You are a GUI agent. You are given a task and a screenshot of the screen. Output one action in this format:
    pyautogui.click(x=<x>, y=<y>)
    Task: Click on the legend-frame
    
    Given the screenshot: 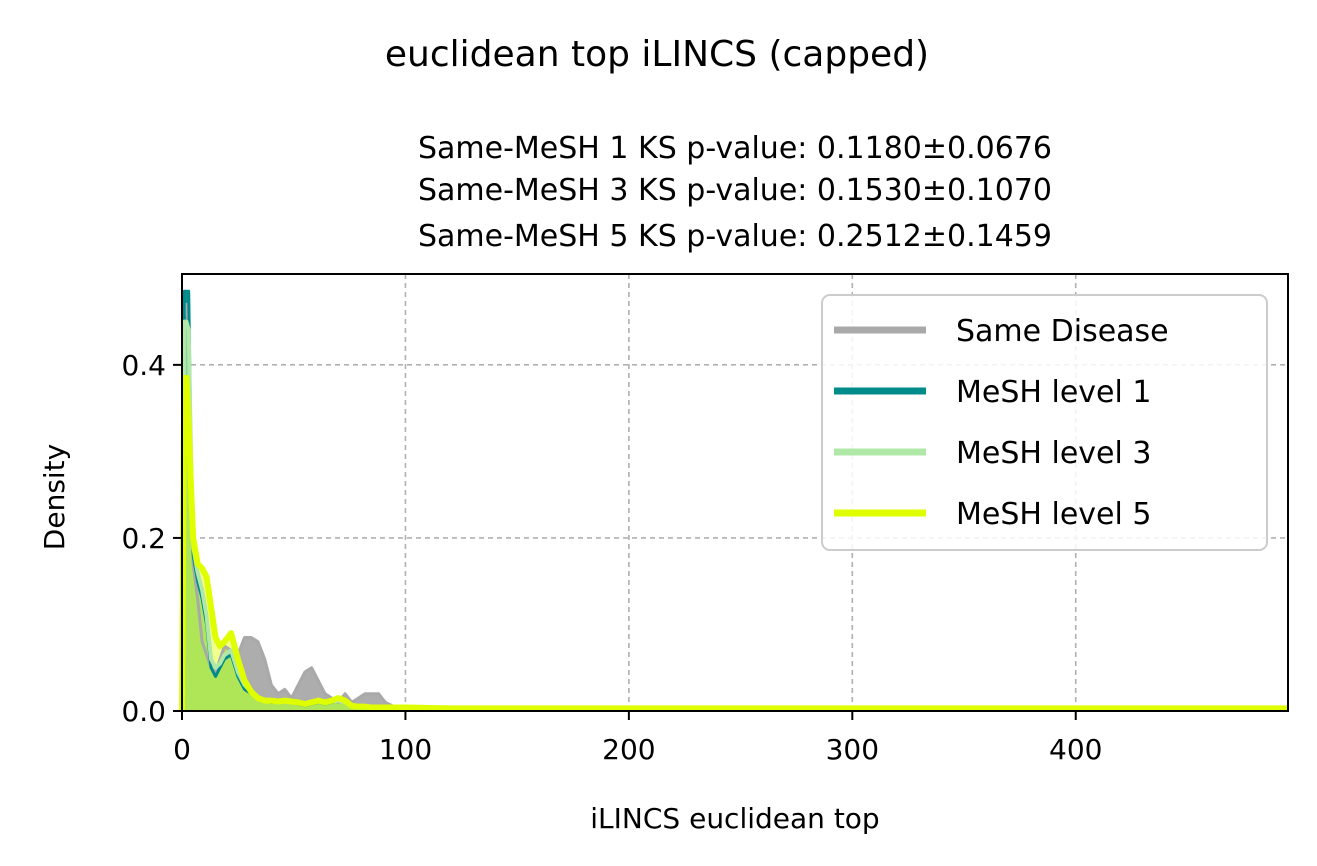 What is the action you would take?
    pyautogui.click(x=1044, y=422)
    